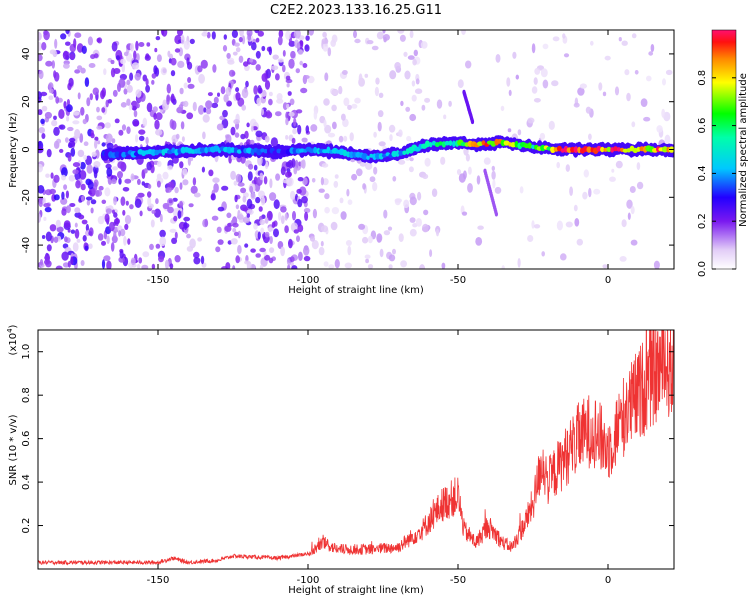 The image size is (750, 600). Describe the element at coordinates (158, 580) in the screenshot. I see `x-tick-label: -150` at that location.